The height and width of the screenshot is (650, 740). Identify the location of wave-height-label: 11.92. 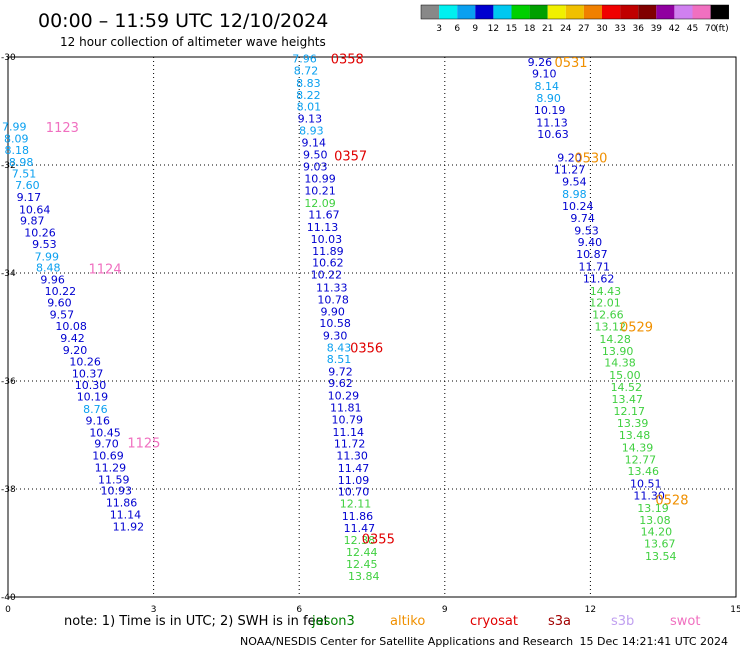
(129, 526).